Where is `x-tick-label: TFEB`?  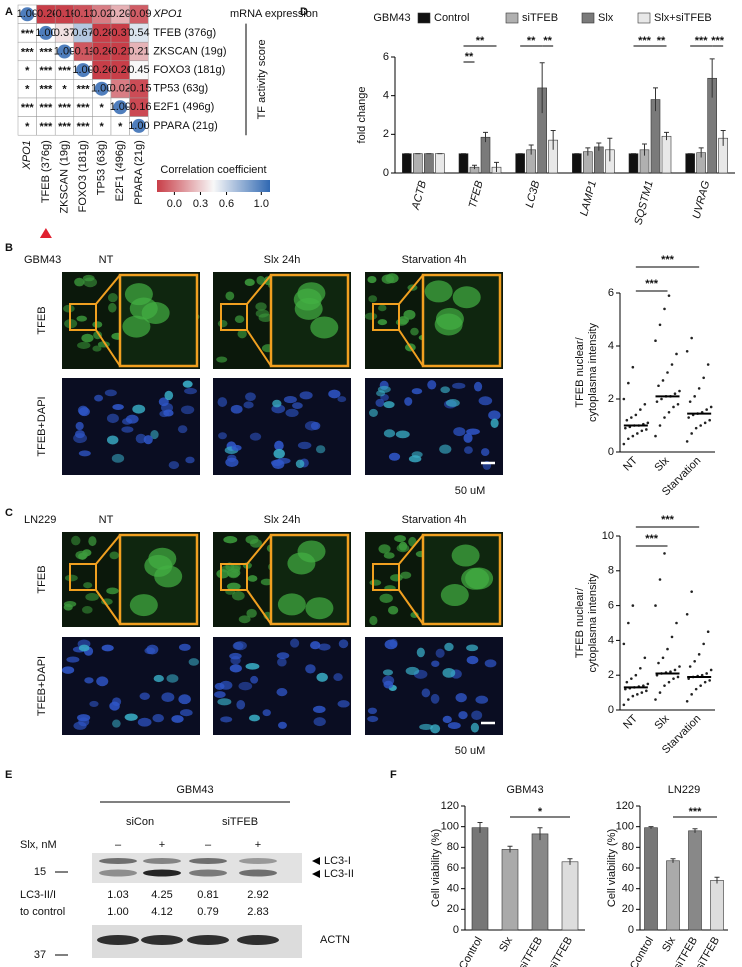 x-tick-label: TFEB is located at coordinates (476, 194).